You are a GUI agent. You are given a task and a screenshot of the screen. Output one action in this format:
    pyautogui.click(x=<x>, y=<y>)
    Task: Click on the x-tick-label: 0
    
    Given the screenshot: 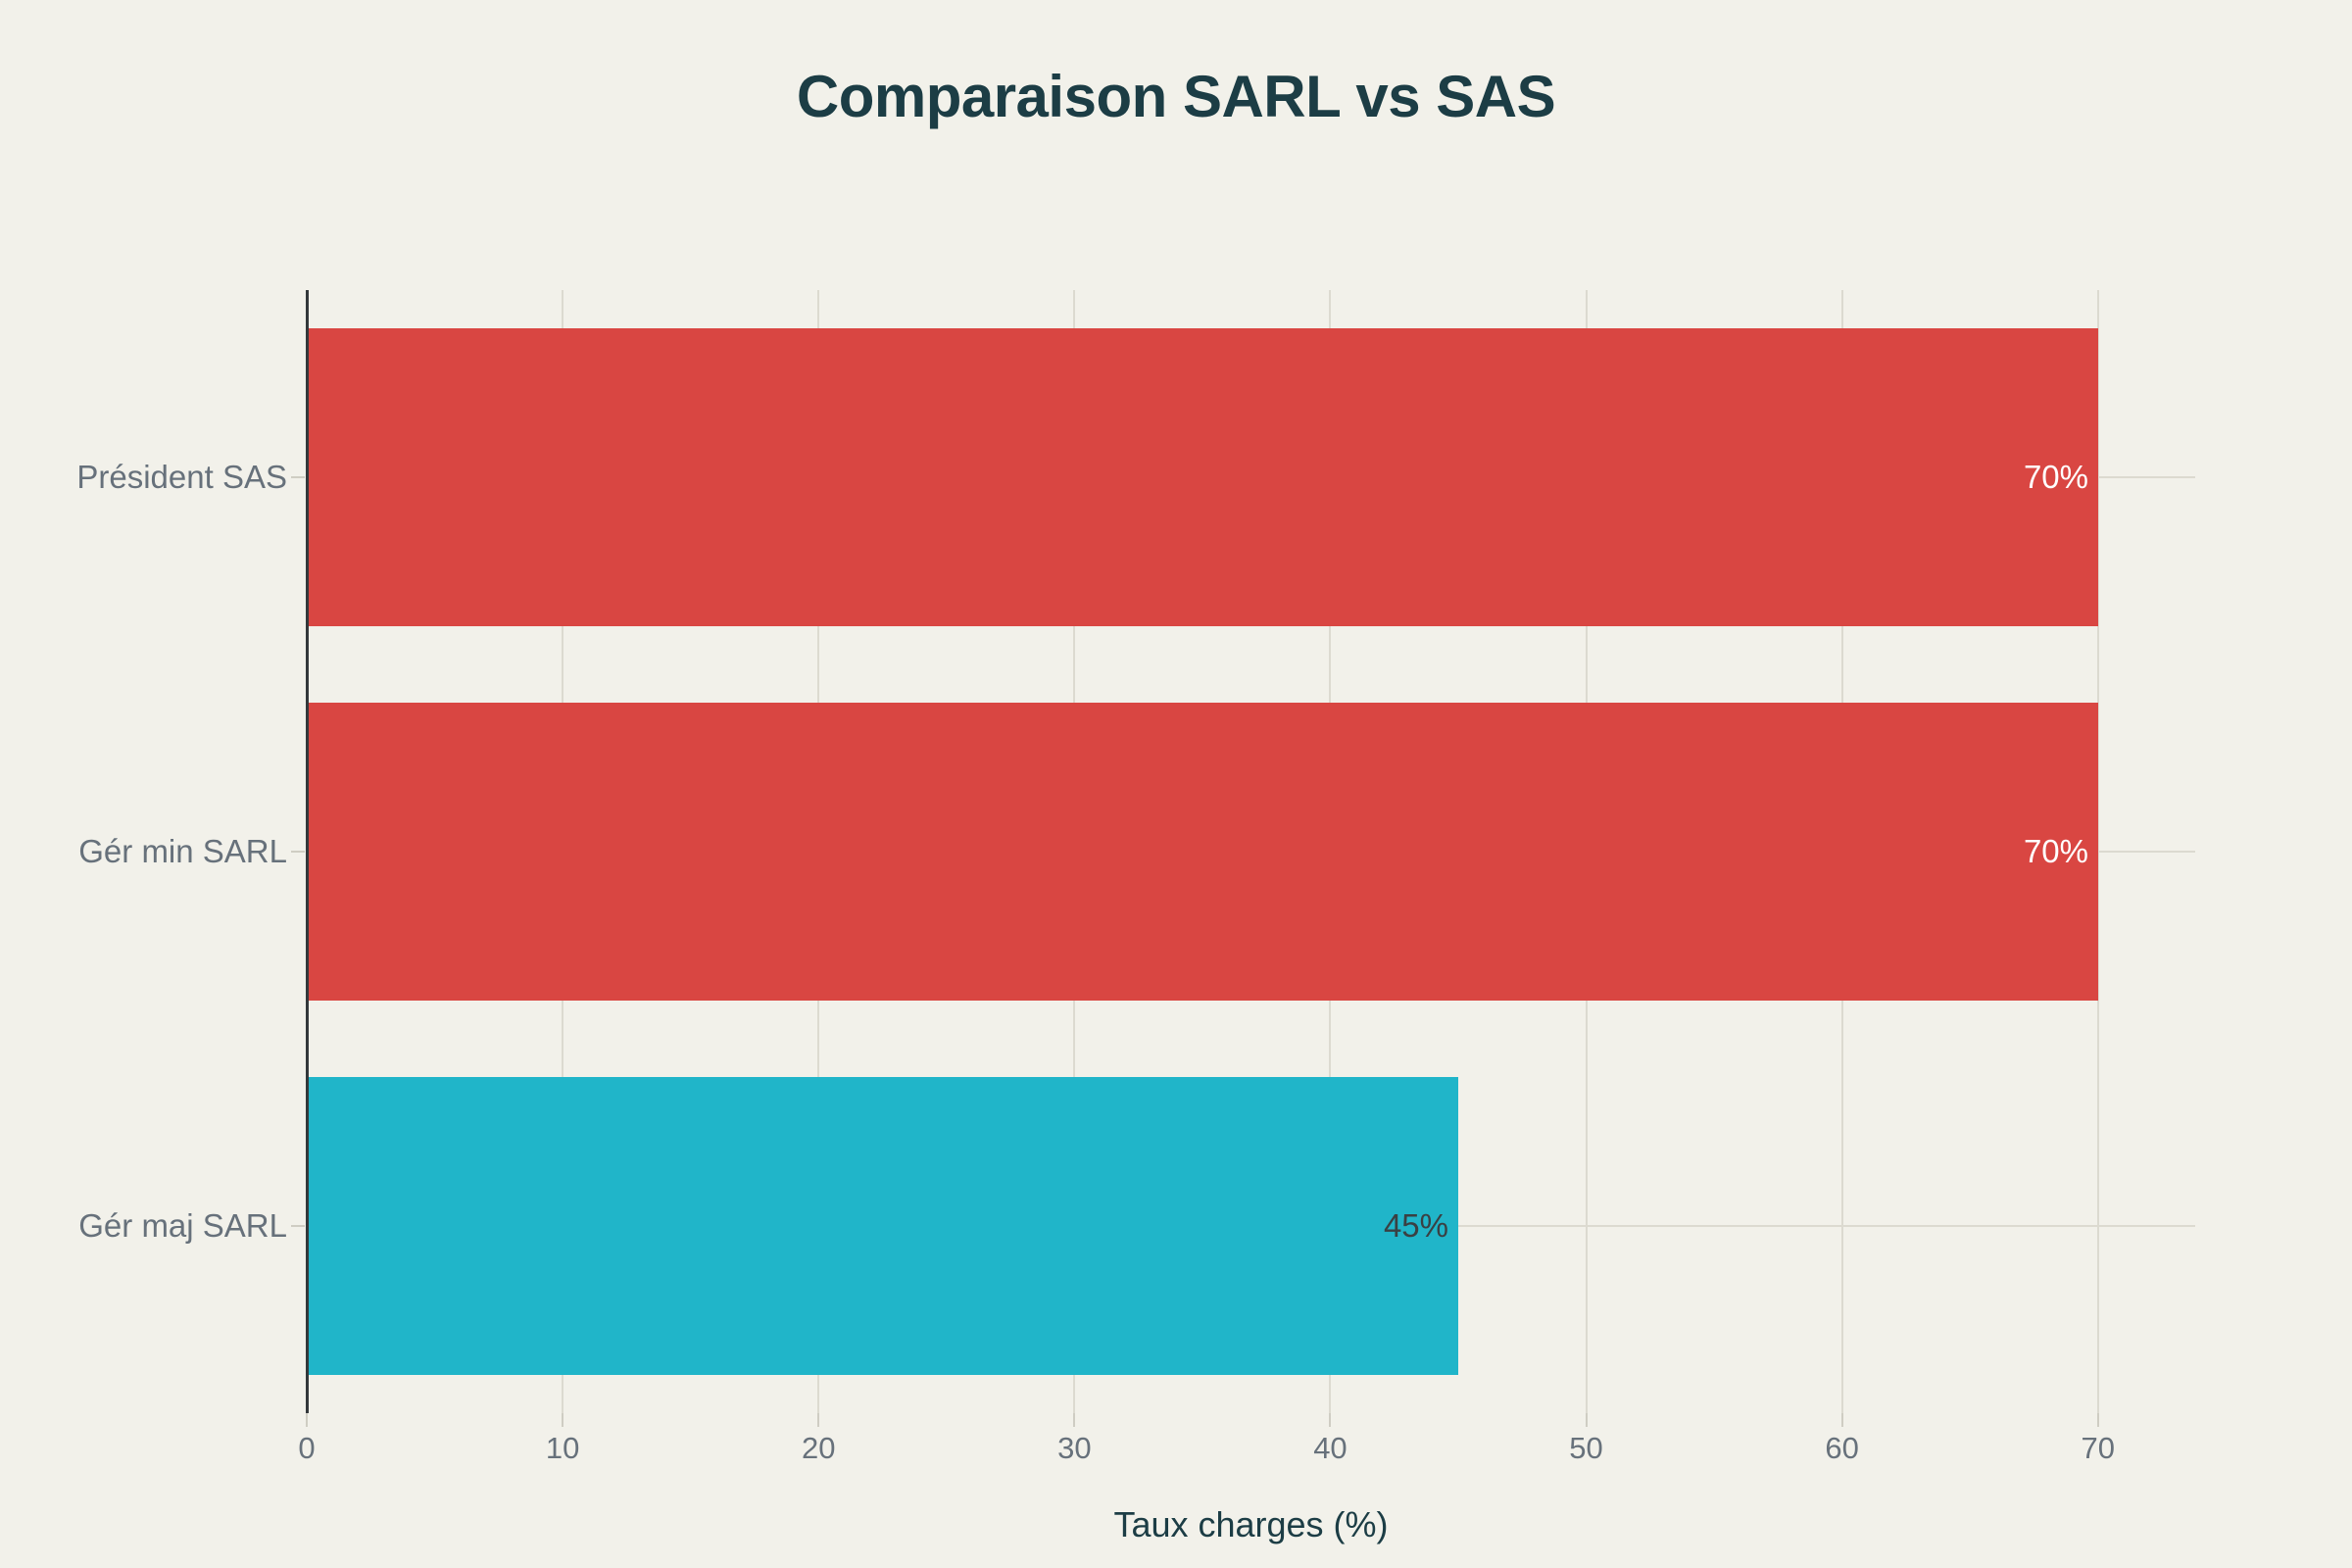 What is the action you would take?
    pyautogui.click(x=307, y=1448)
    